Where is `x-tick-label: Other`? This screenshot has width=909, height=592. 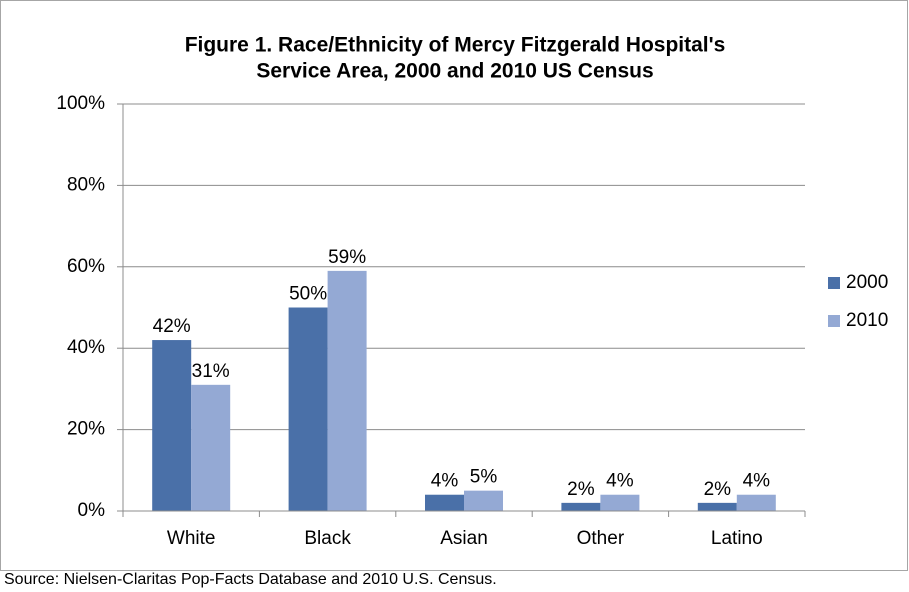 x-tick-label: Other is located at coordinates (601, 538).